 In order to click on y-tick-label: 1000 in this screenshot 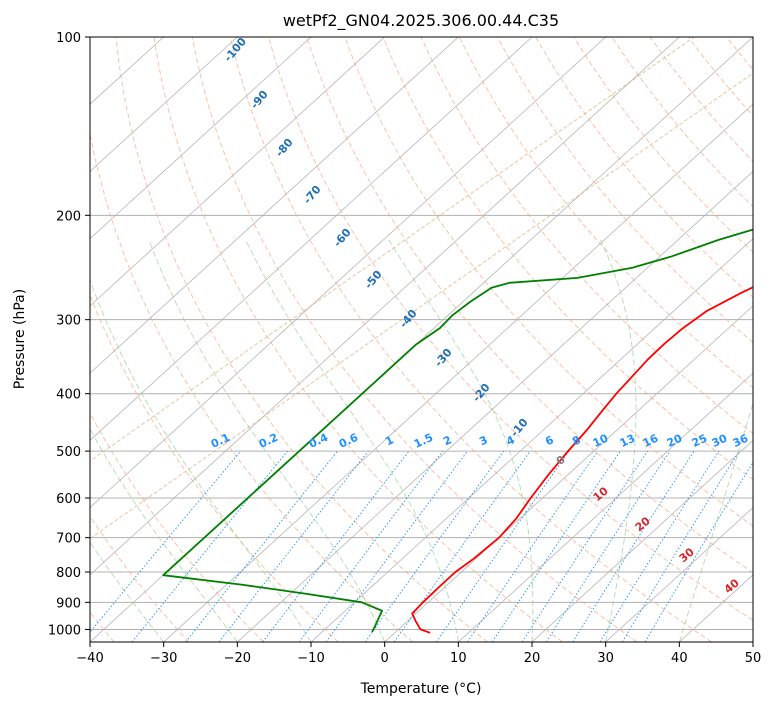, I will do `click(64, 630)`.